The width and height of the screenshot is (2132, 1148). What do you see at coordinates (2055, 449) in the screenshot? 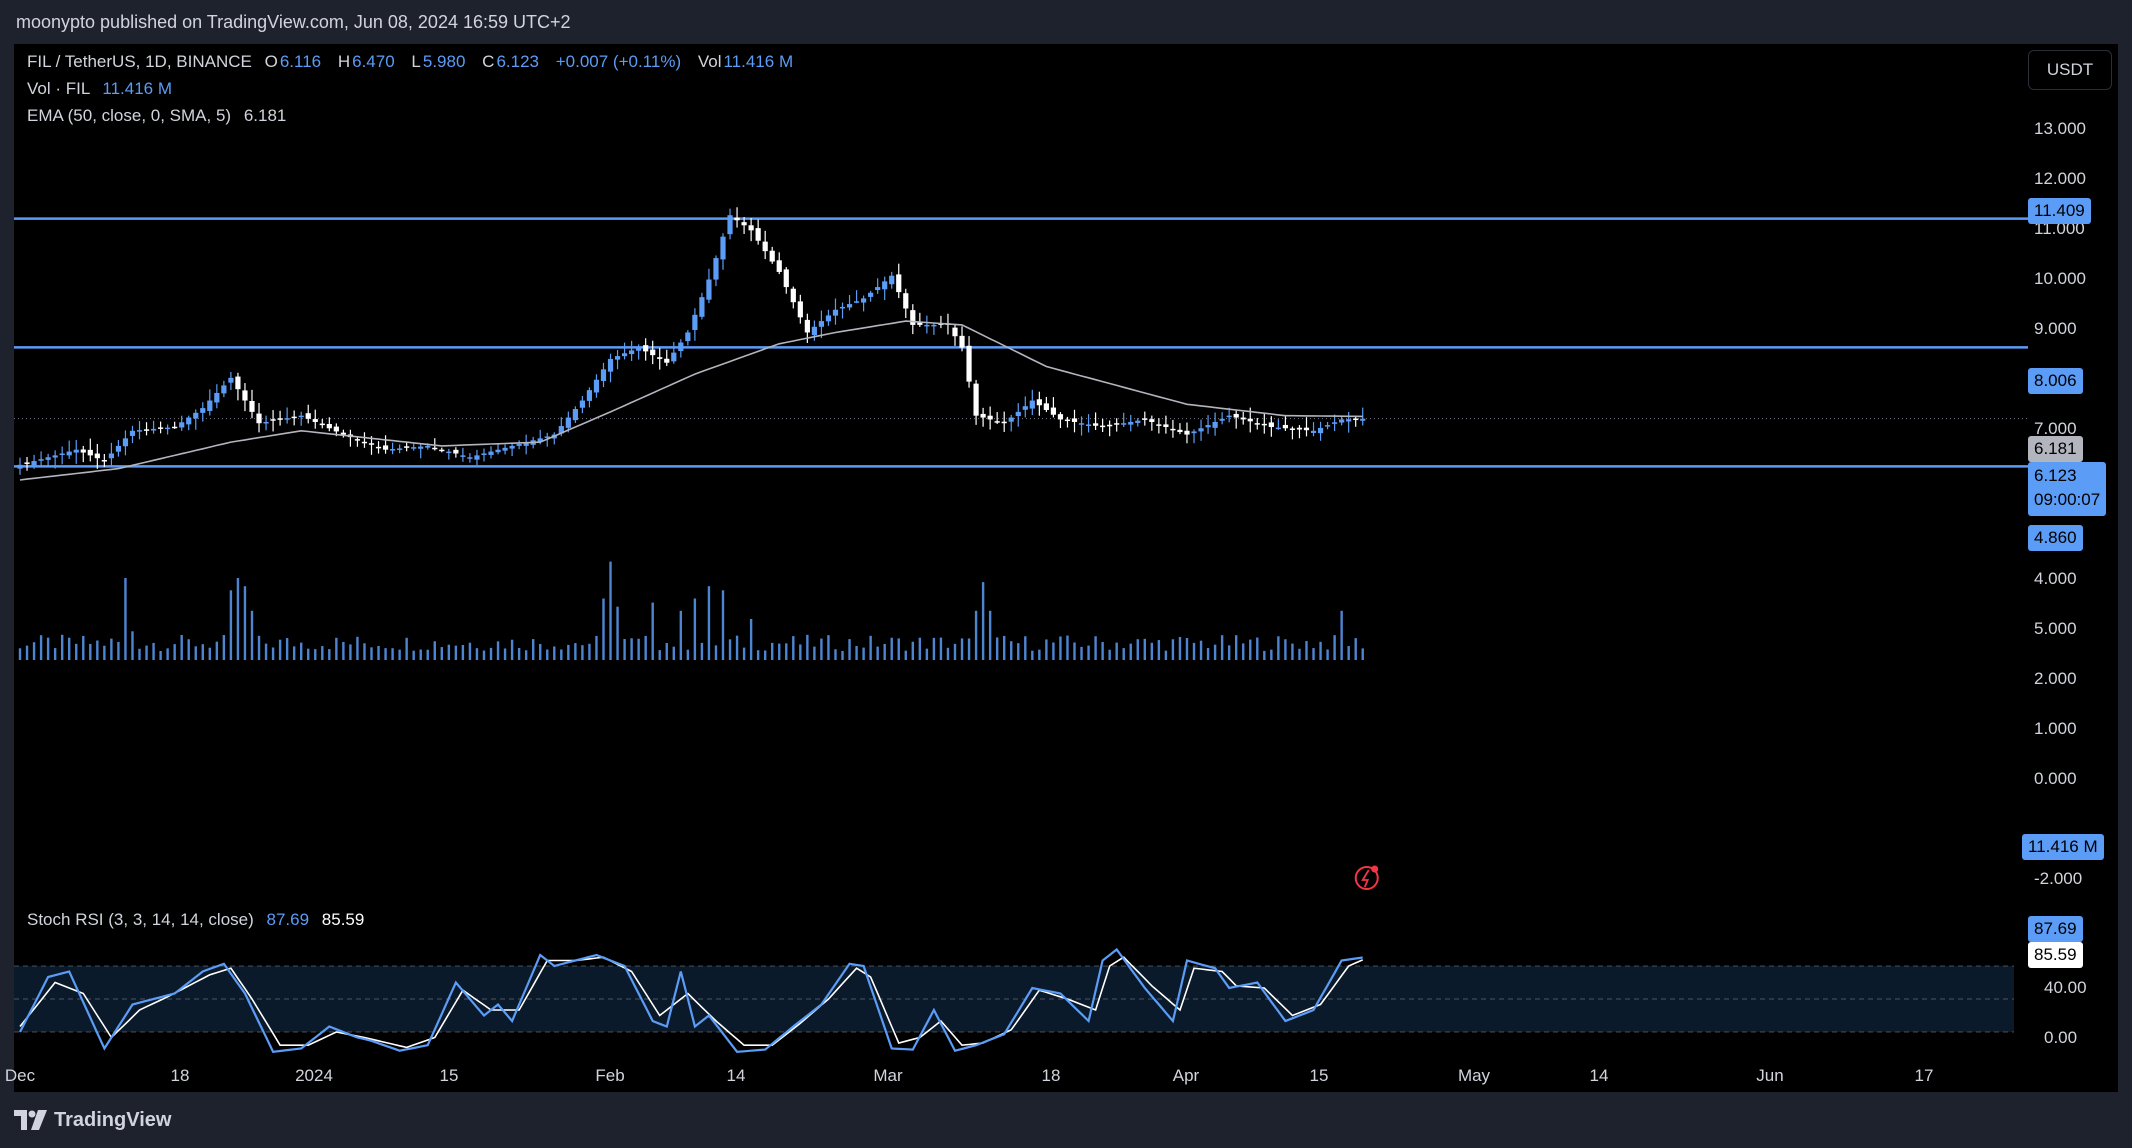
I see `ema-price-tag: 6.181` at bounding box center [2055, 449].